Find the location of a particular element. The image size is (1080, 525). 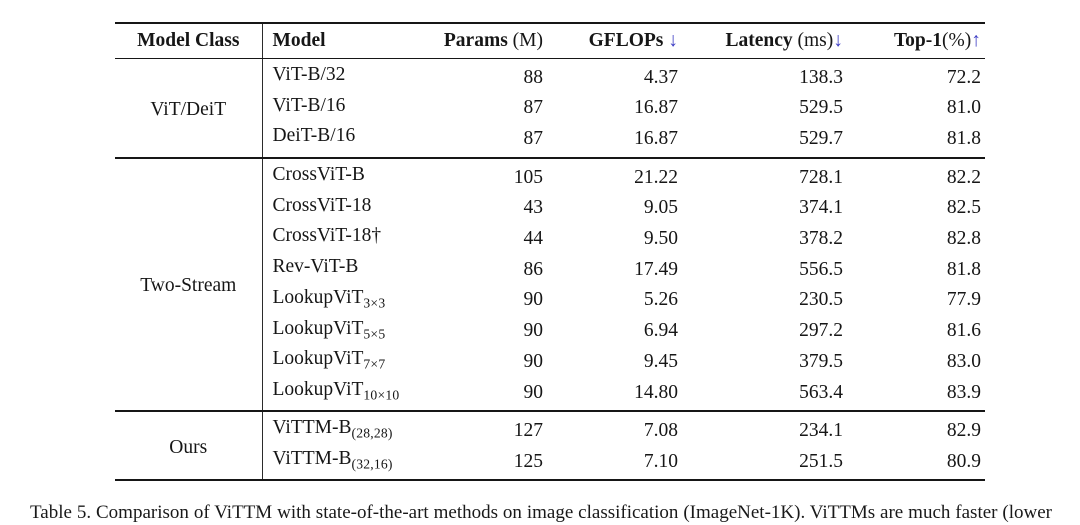

model-name: CrossViT-B is located at coordinates (318, 174).